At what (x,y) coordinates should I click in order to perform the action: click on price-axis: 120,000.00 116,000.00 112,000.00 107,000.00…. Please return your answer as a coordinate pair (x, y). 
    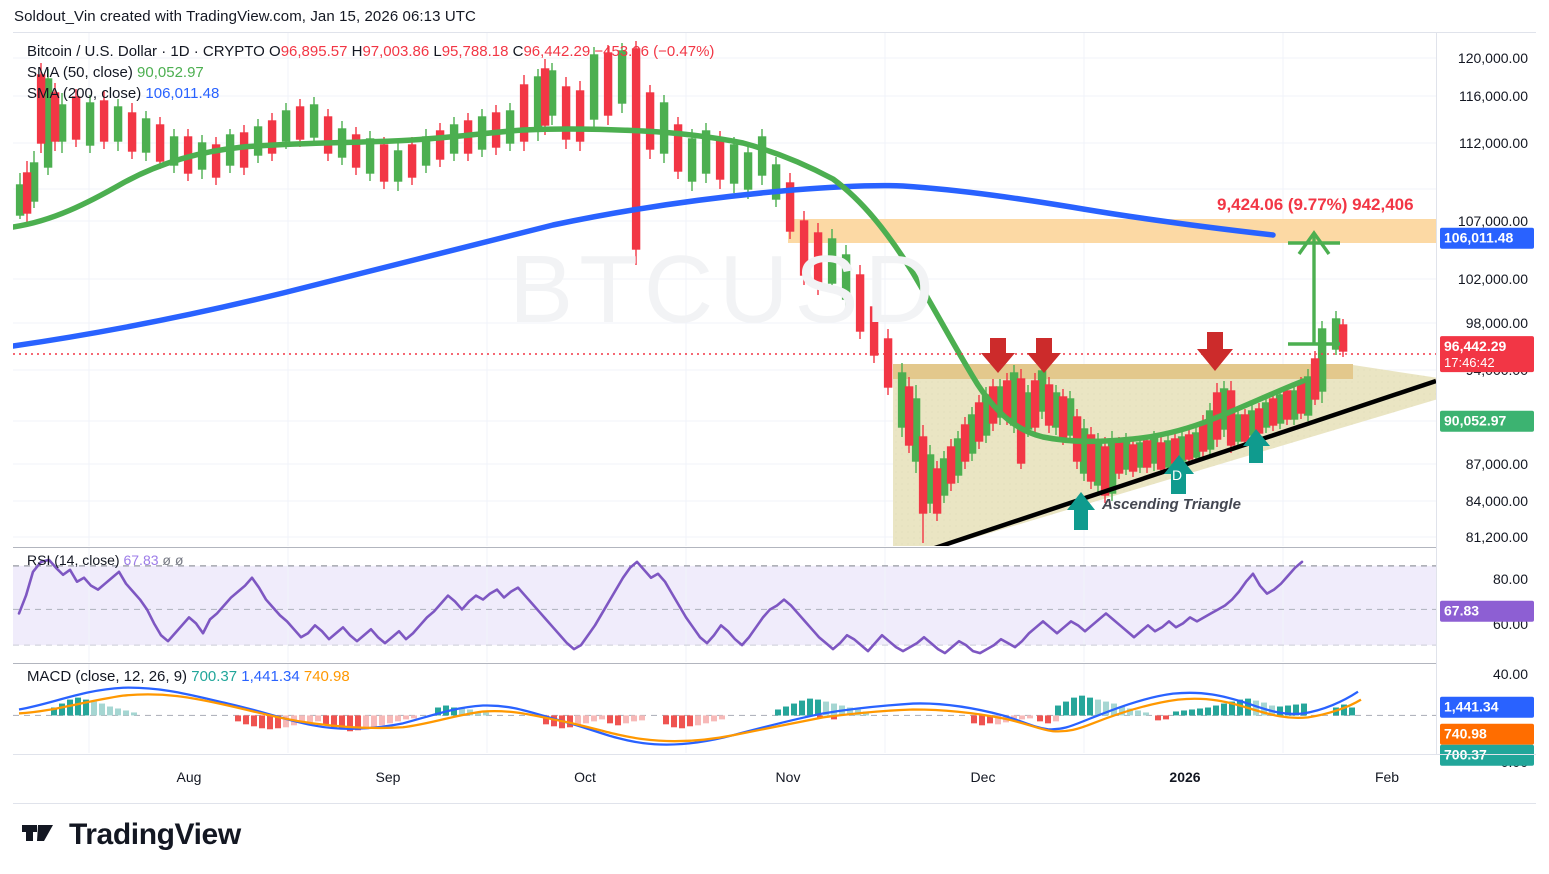
    Looking at the image, I should click on (1486, 401).